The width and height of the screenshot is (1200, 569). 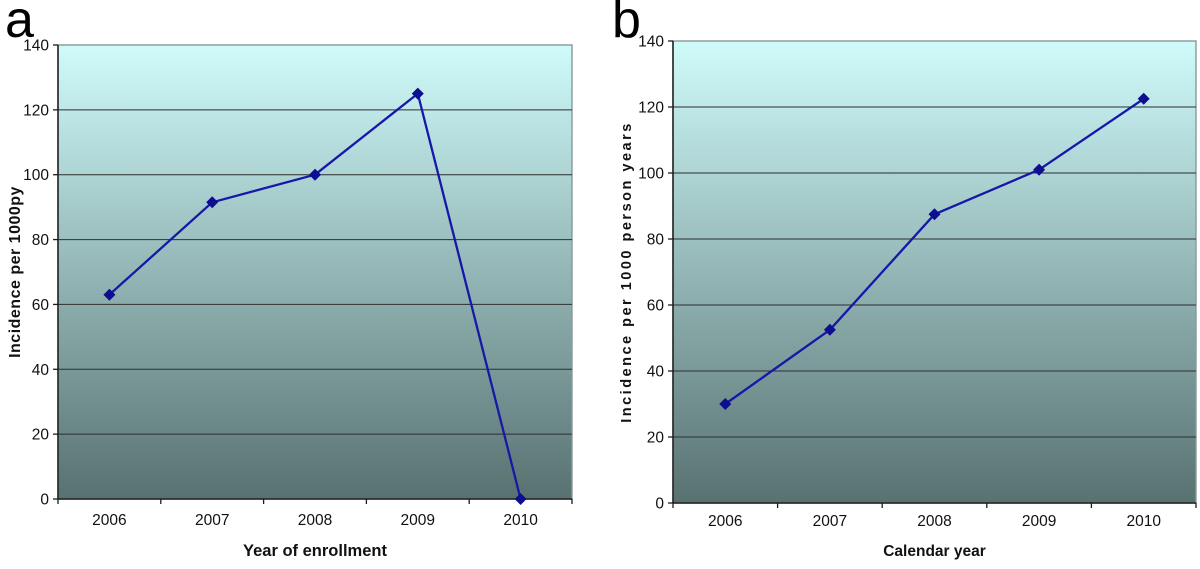 I want to click on y-axis-title: Incidence per 1000py, so click(x=15, y=272).